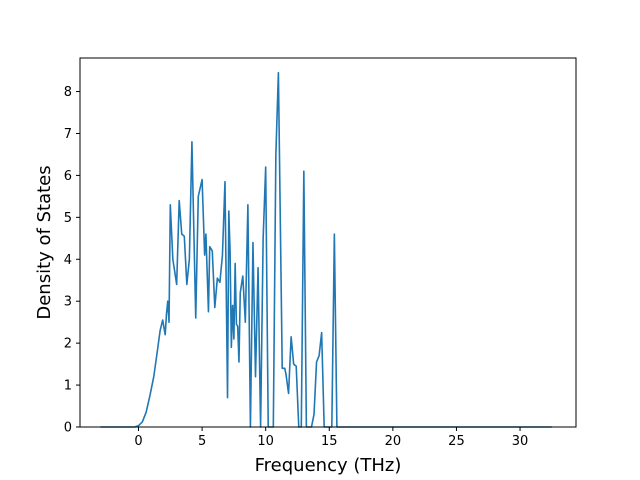 Image resolution: width=640 pixels, height=480 pixels. Describe the element at coordinates (328, 465) in the screenshot. I see `x-axis-title: Frequency (THz)` at that location.